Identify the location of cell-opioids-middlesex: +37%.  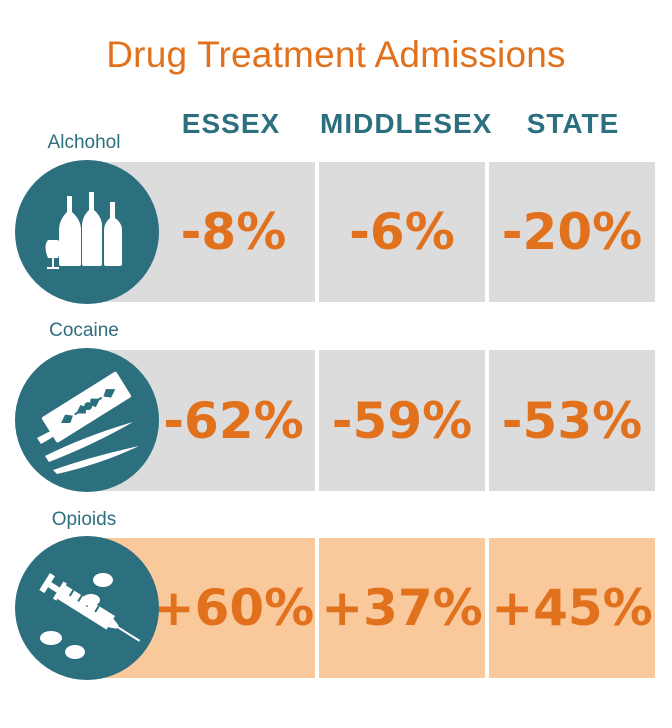
(402, 608).